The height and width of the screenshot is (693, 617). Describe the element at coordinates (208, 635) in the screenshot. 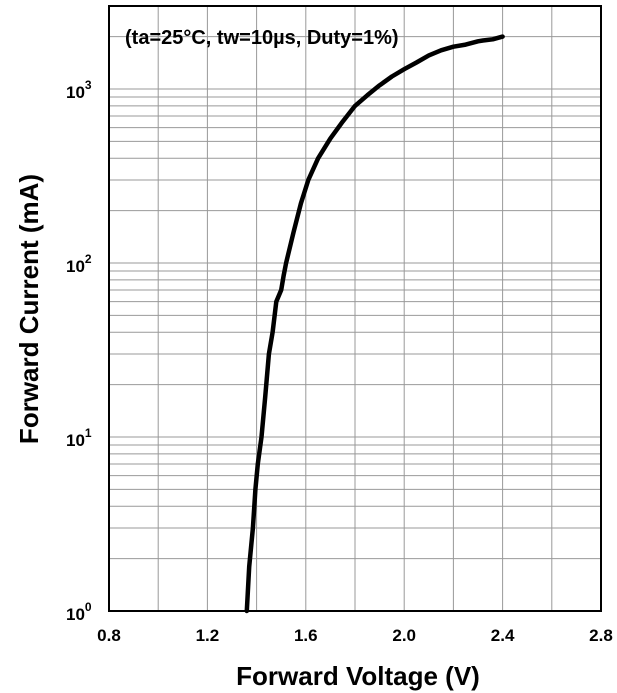

I see `x-tick-label: 1.2` at that location.